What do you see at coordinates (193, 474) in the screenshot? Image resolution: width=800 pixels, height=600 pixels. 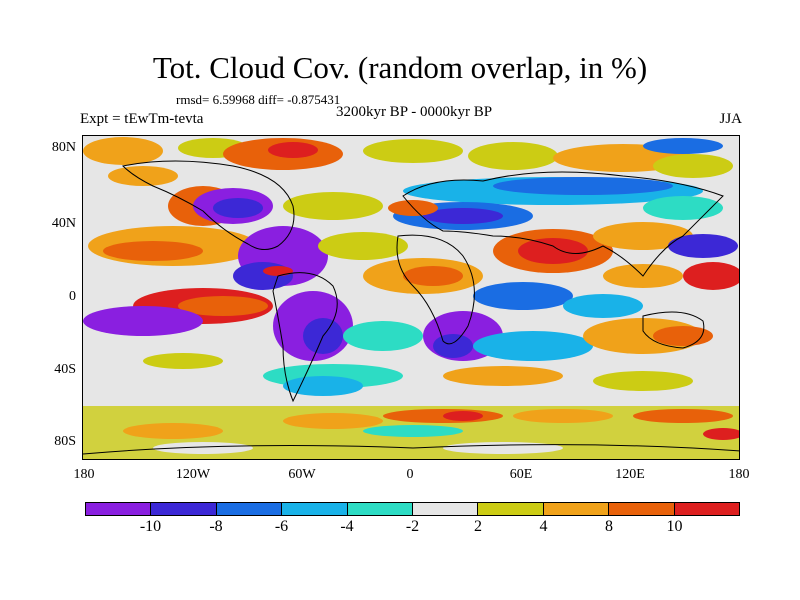 I see `lon-label-120w: 120W` at bounding box center [193, 474].